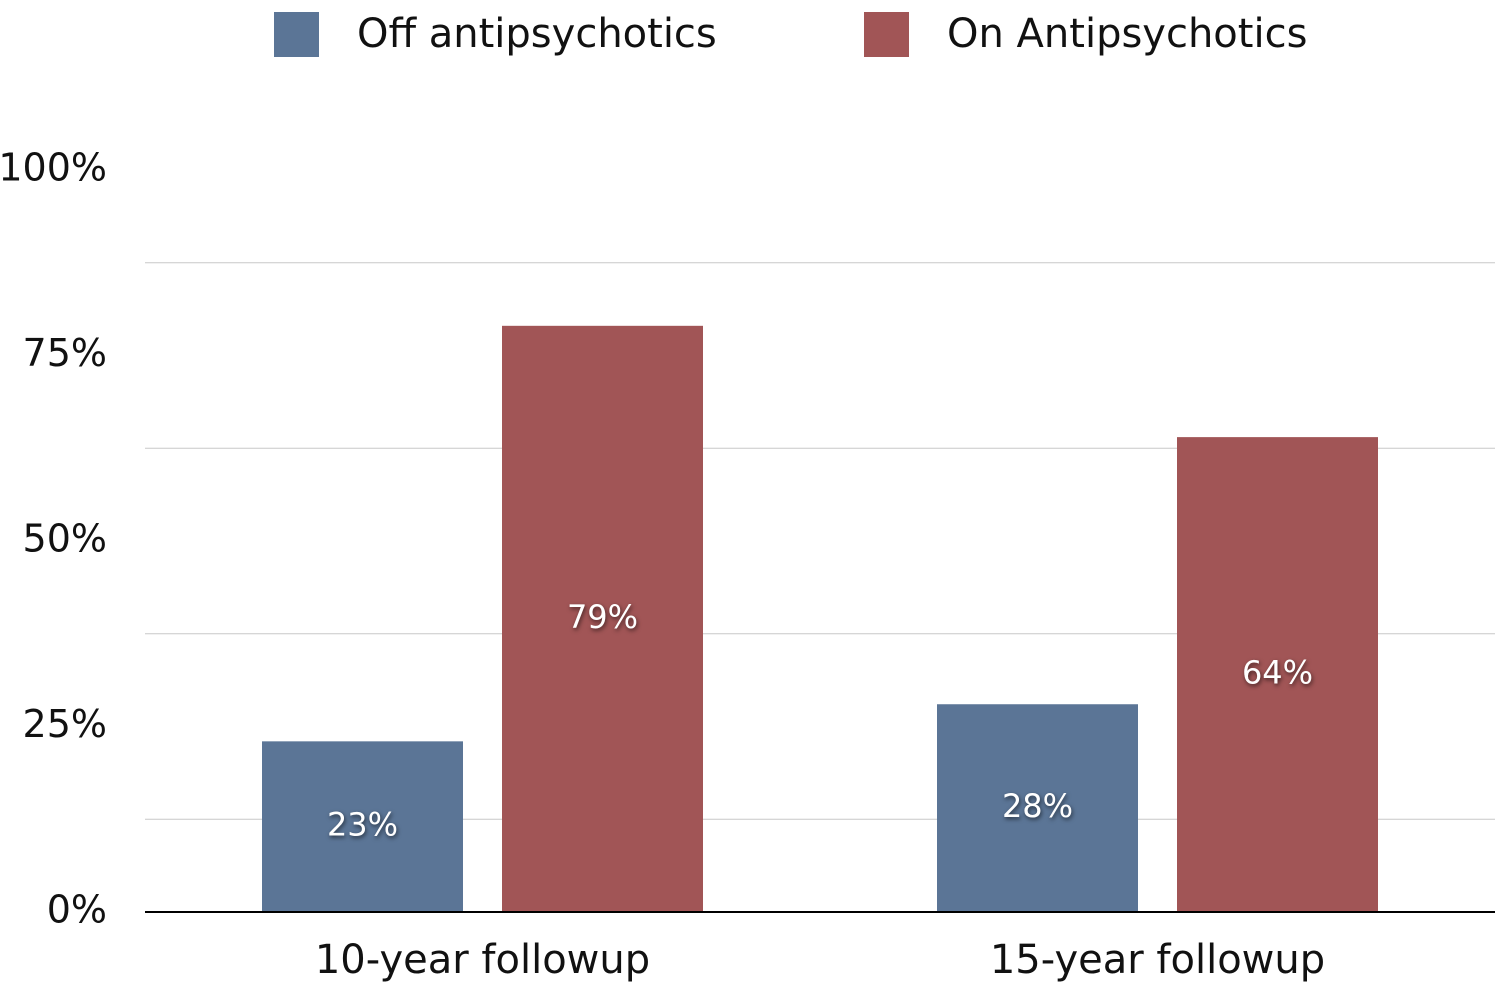  I want to click on y-tick-label: 50%, so click(65, 539).